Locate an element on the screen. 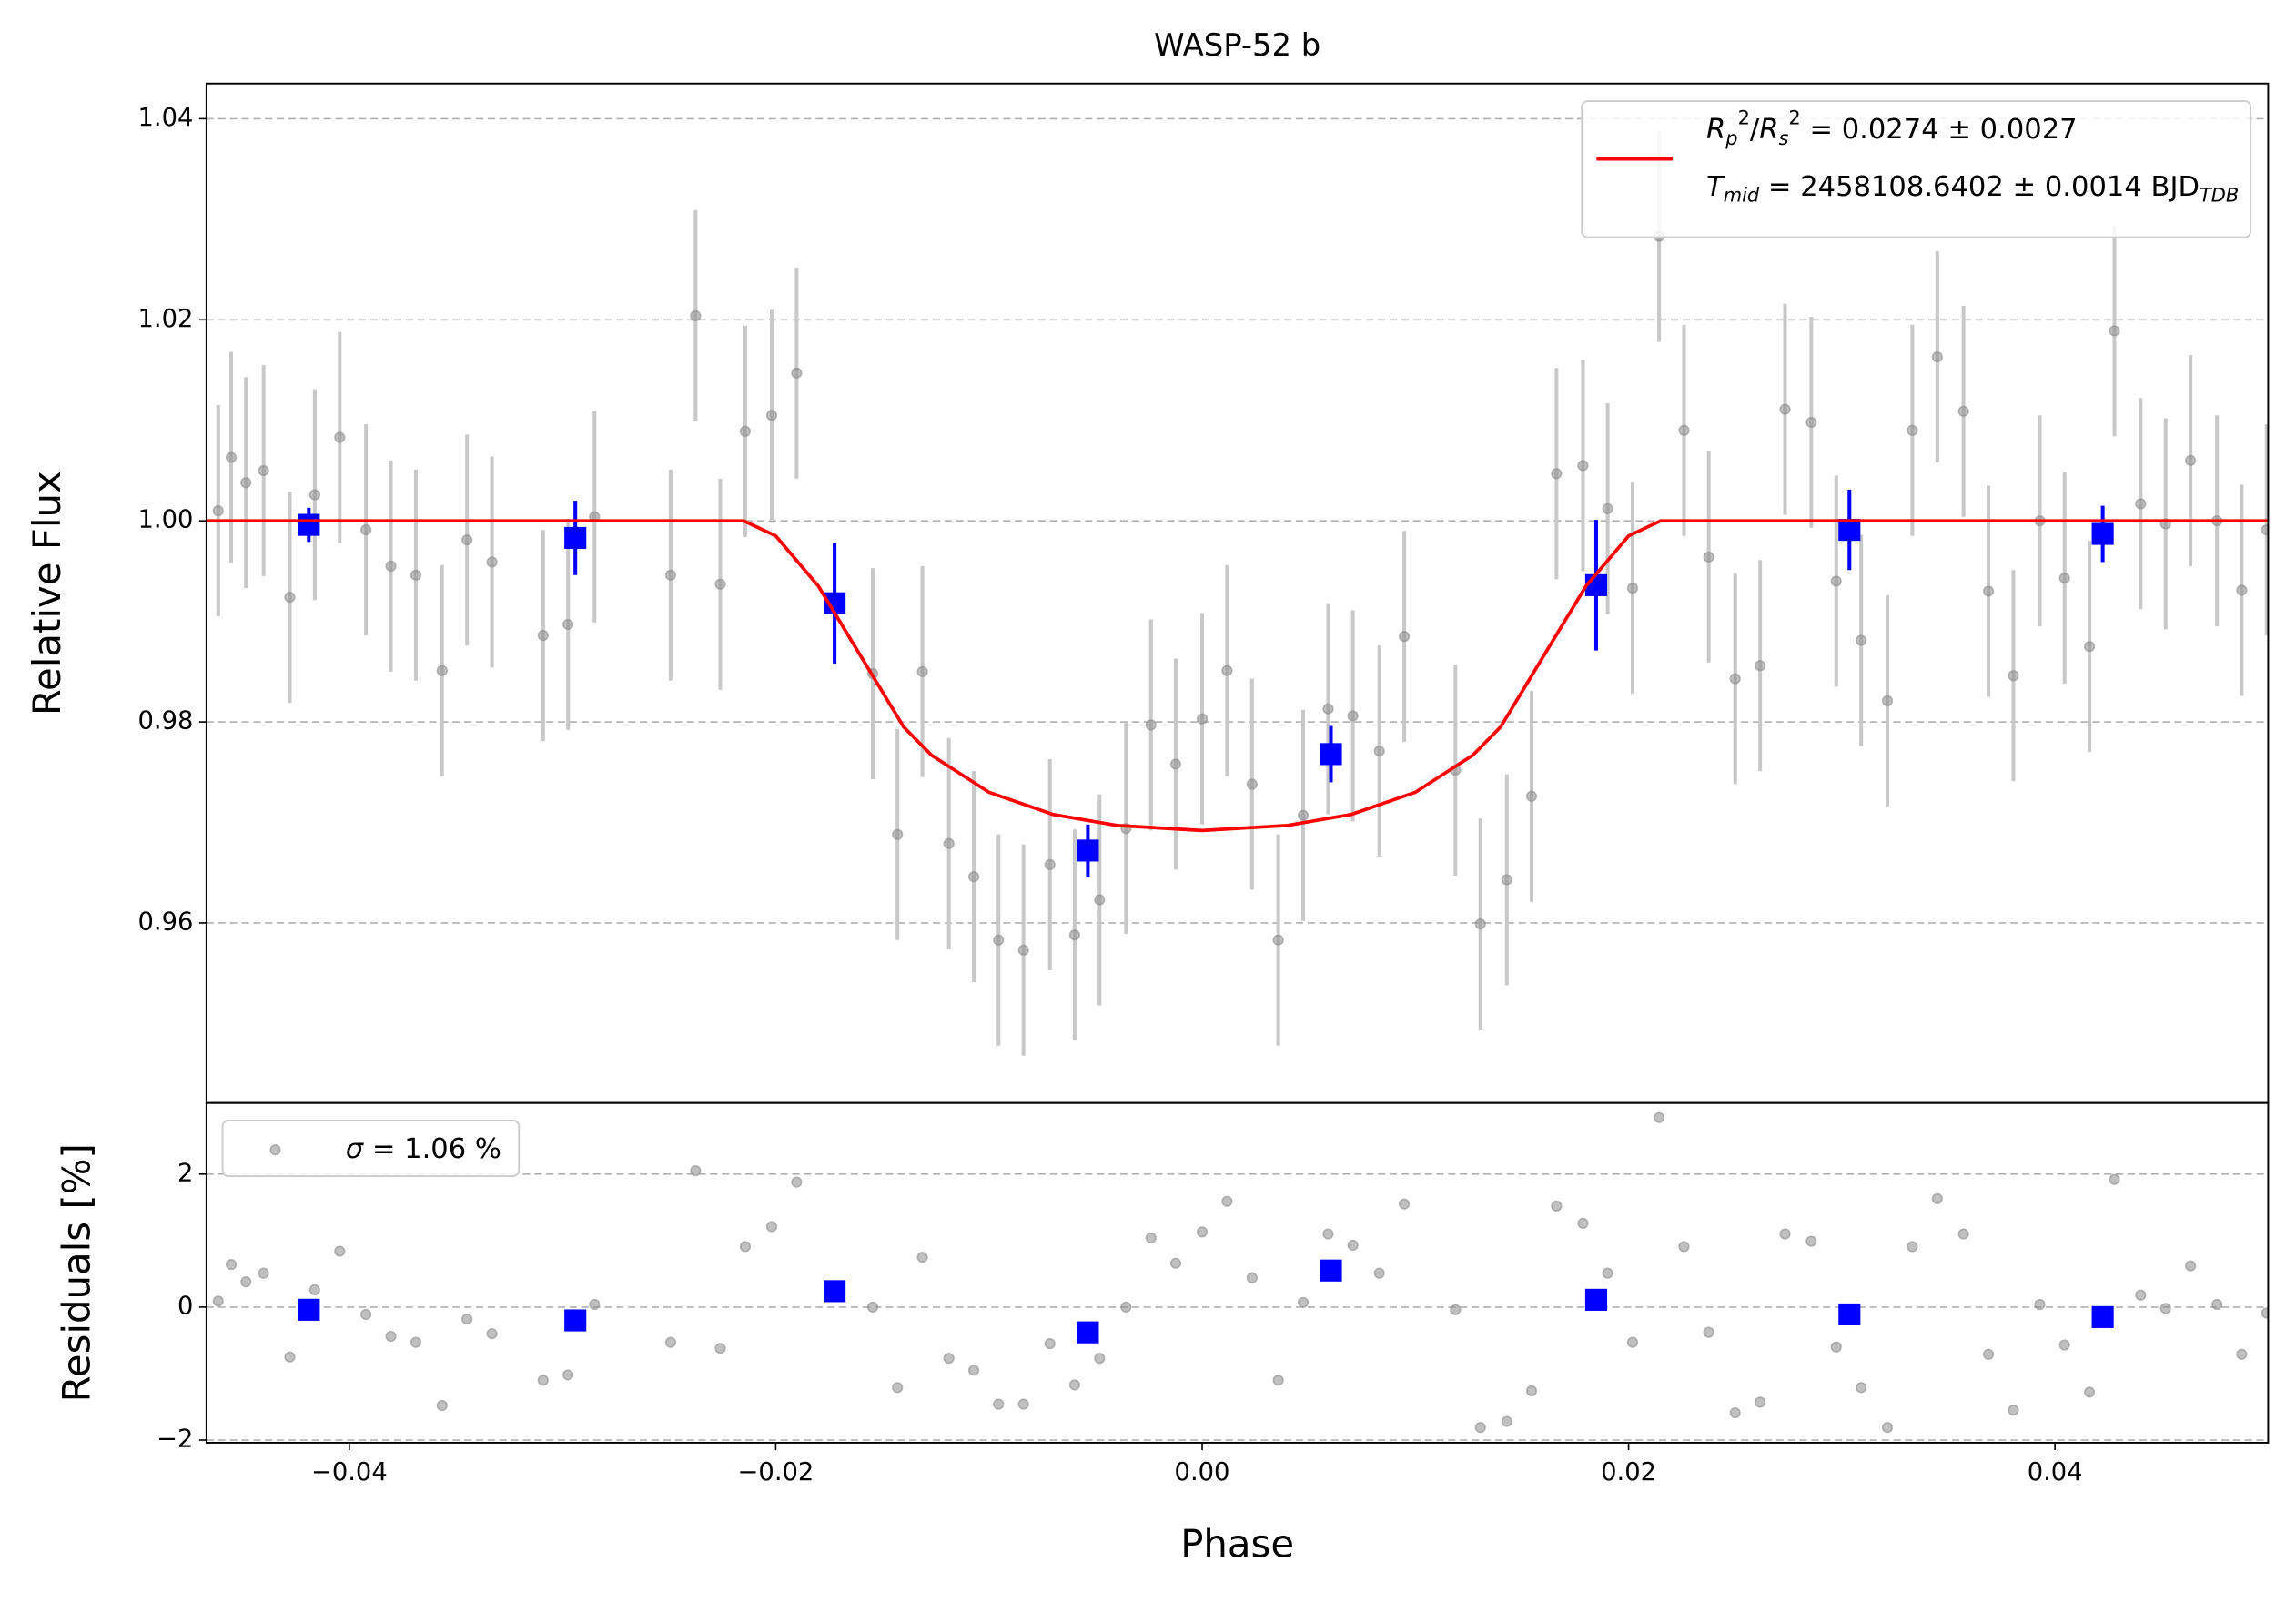 The image size is (2296, 1603). legend-text: σ is located at coordinates (355, 1149).